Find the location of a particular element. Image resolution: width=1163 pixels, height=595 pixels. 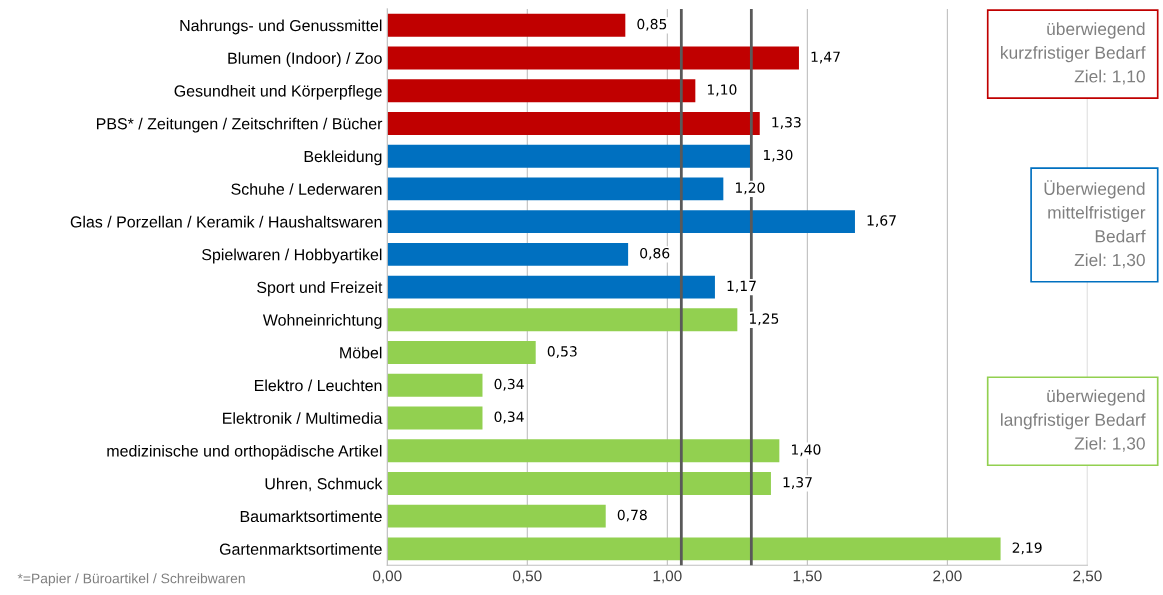

data-label: 1,37 is located at coordinates (797, 482).